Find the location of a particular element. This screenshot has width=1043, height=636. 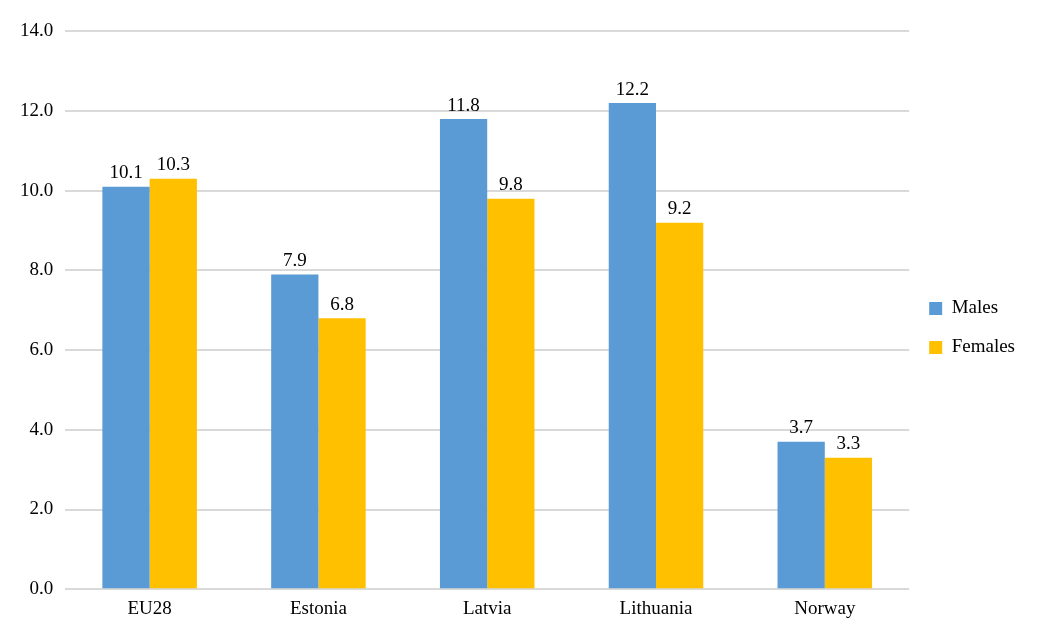

x-tick-label: Lithuania is located at coordinates (656, 607).